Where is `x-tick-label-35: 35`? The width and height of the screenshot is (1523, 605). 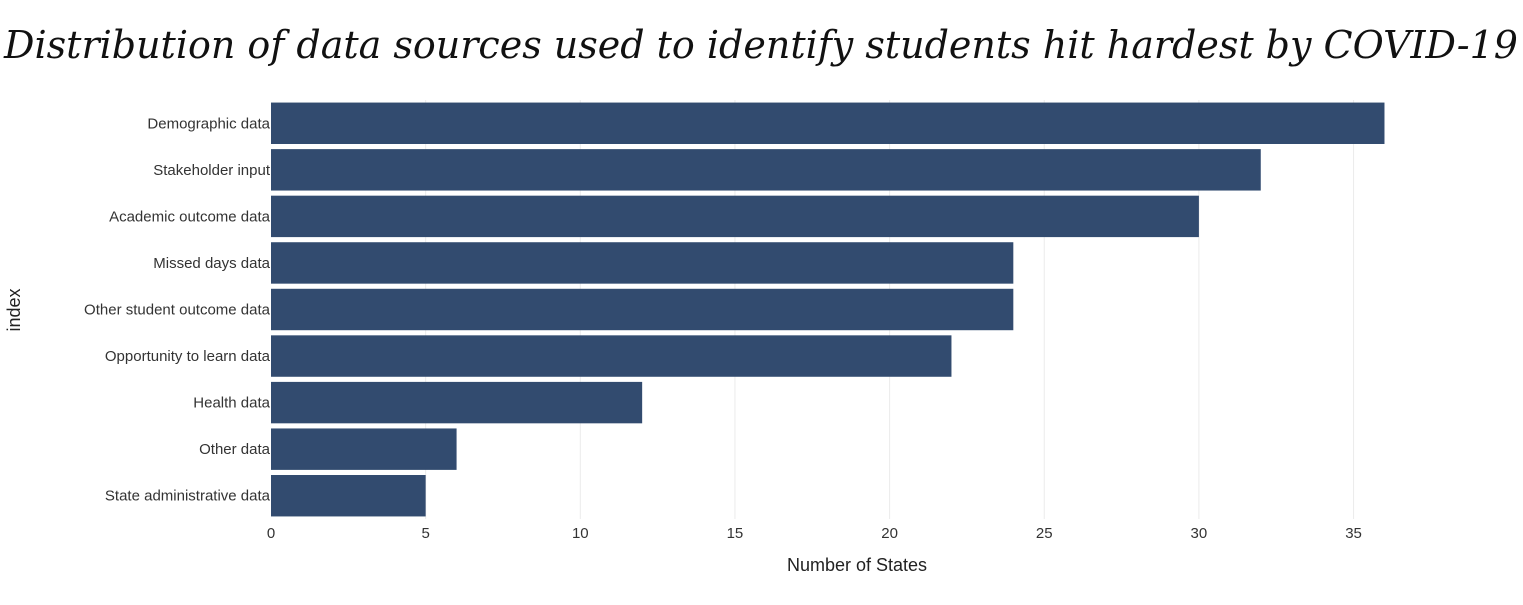 x-tick-label-35: 35 is located at coordinates (1353, 533).